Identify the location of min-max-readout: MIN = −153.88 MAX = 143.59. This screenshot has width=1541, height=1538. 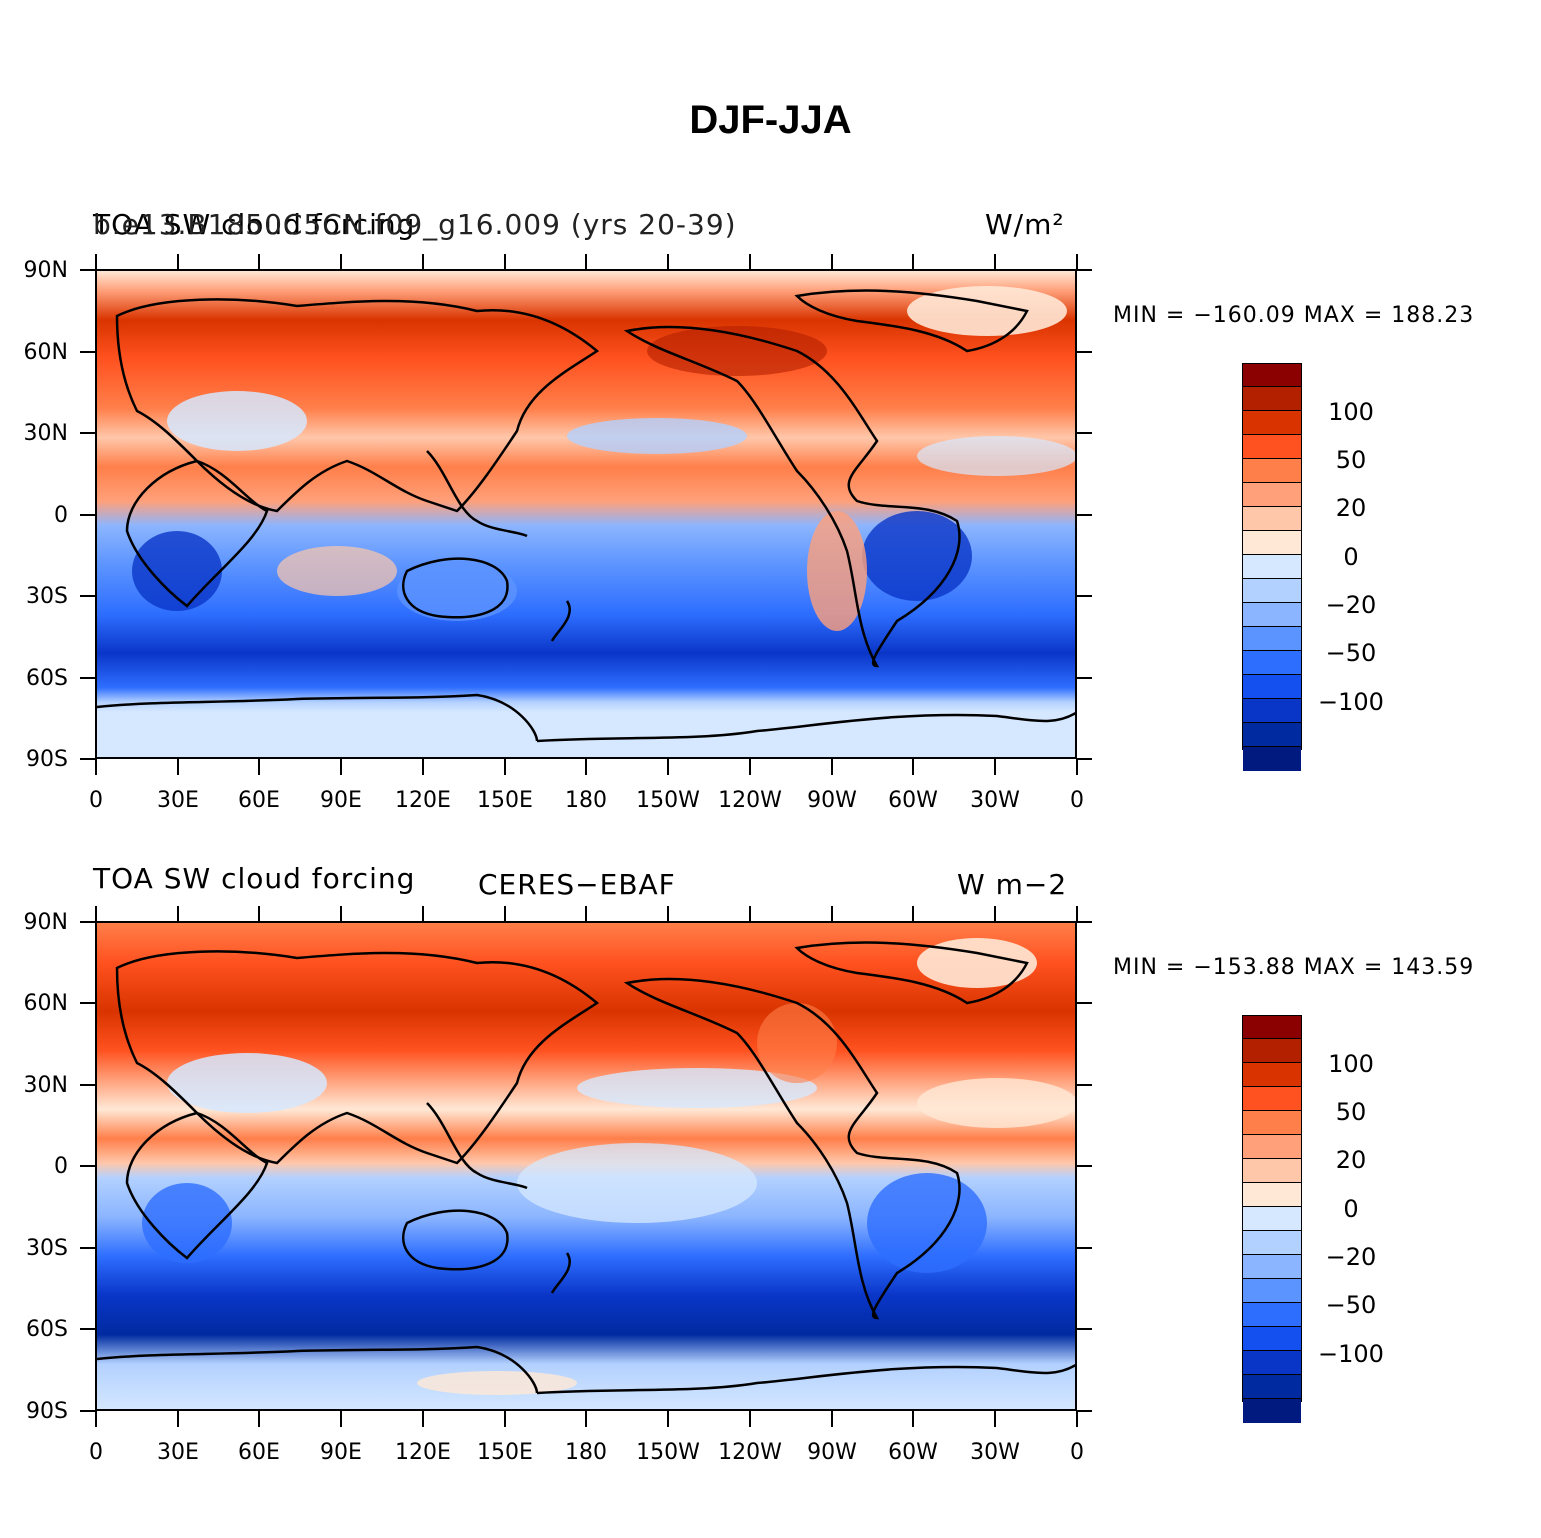
(1294, 967).